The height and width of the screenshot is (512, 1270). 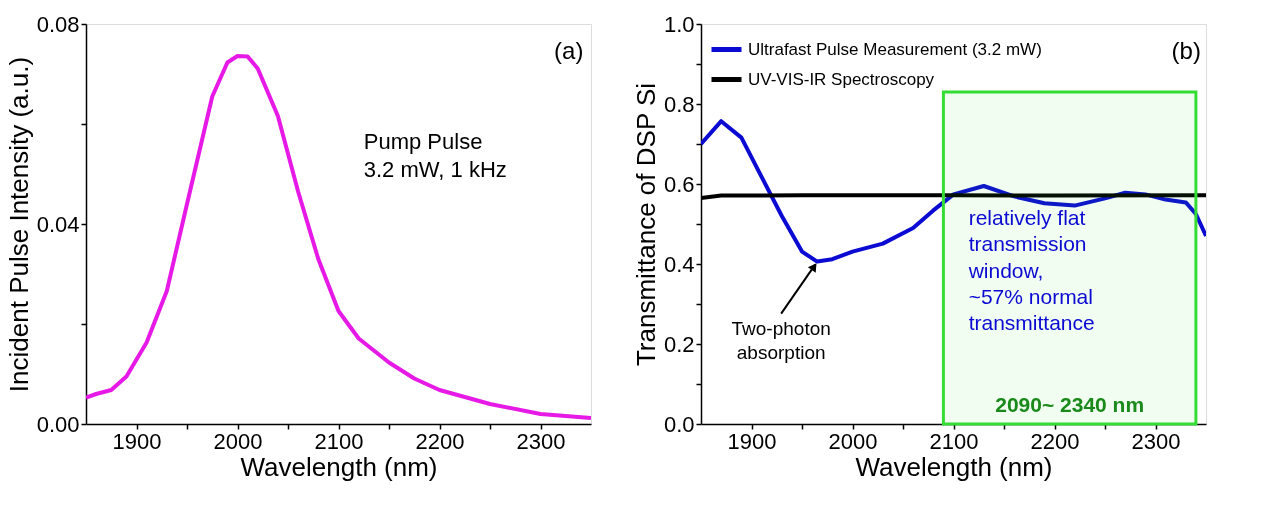 What do you see at coordinates (679, 424) in the screenshot?
I see `y-tick-label: 0.0` at bounding box center [679, 424].